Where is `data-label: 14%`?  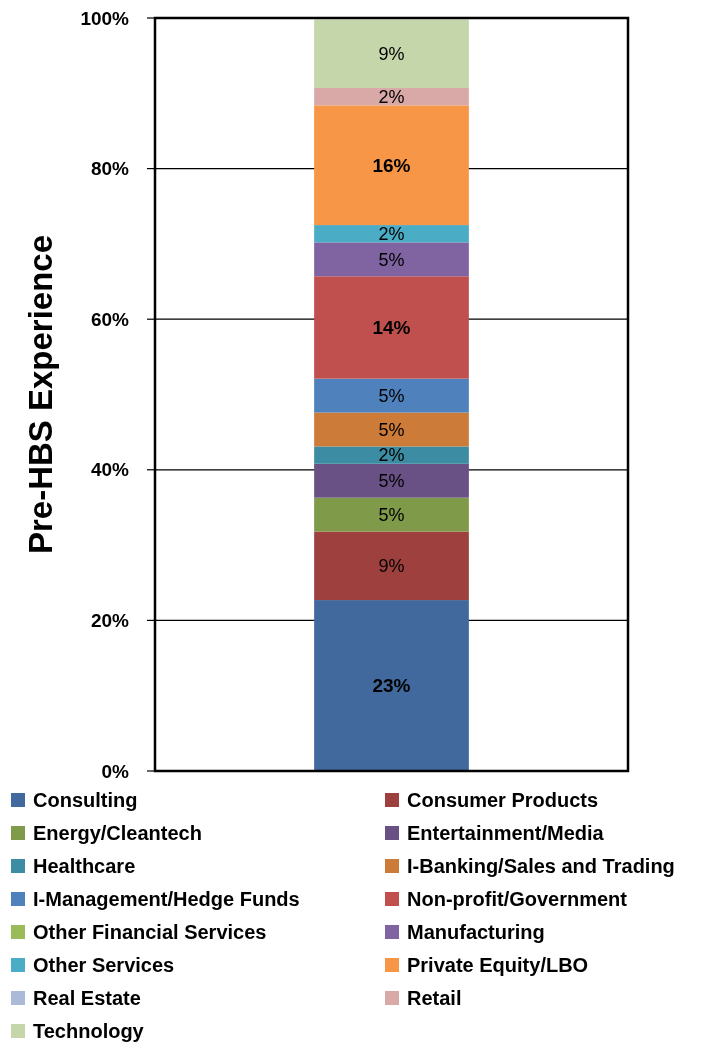 data-label: 14% is located at coordinates (391, 328).